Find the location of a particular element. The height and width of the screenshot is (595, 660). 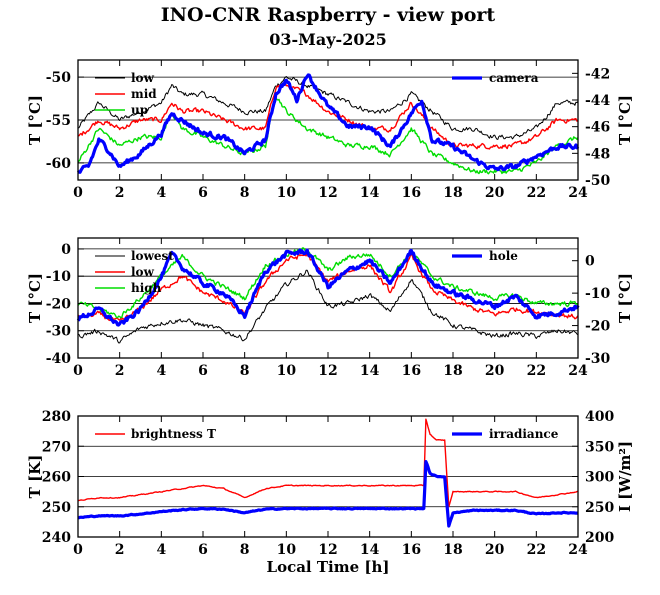

y-tick-label-right: -44 is located at coordinates (598, 101).